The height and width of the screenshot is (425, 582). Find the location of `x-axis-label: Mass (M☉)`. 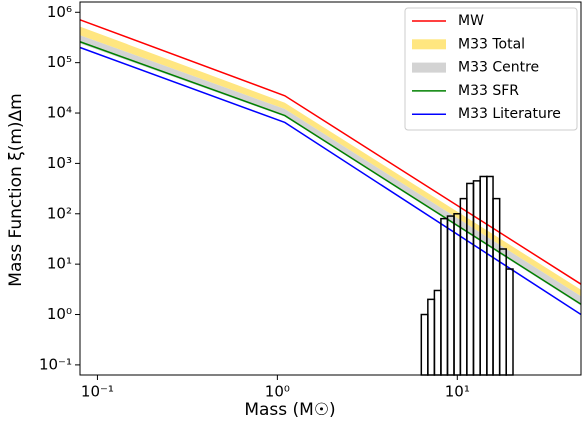

x-axis-label: Mass (M☉) is located at coordinates (289, 410).